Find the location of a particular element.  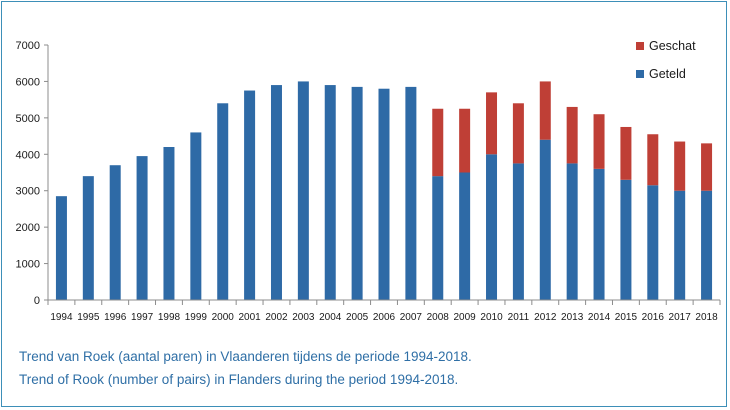

x-tick-label: 2000 is located at coordinates (223, 317).